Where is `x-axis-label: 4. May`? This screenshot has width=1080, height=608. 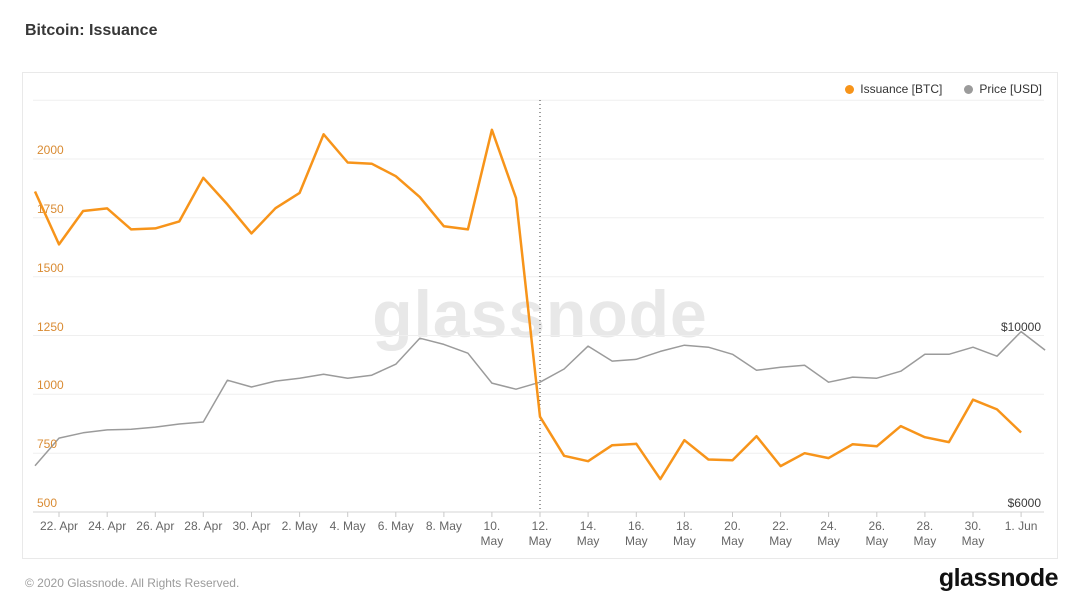 x-axis-label: 4. May is located at coordinates (347, 526).